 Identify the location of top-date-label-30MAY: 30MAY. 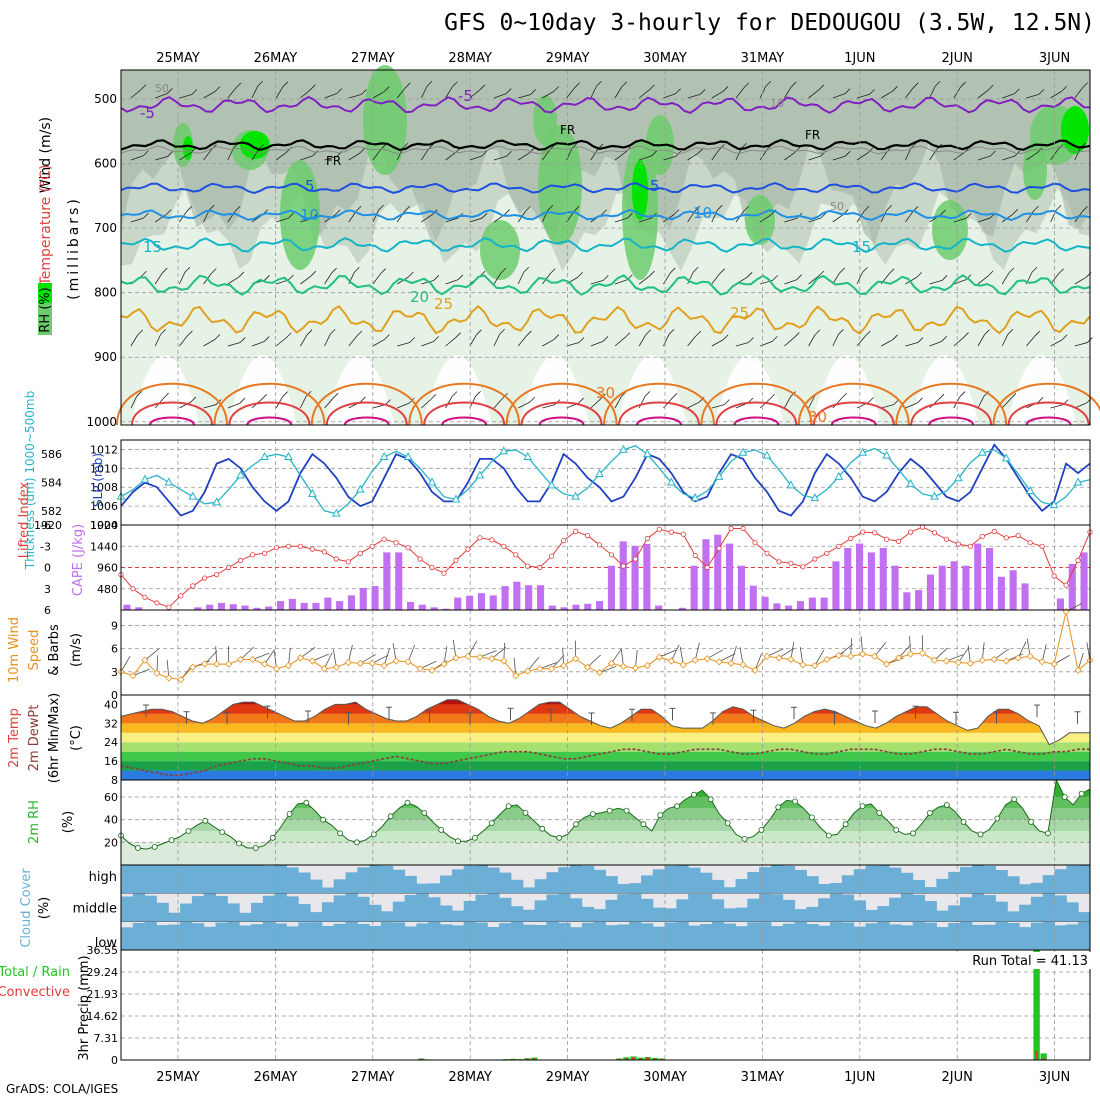
(665, 58).